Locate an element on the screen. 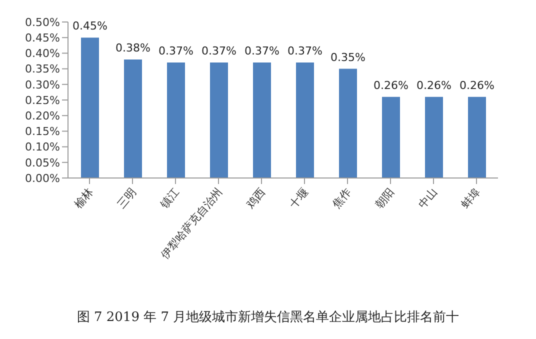  x-tick-label: 三明 is located at coordinates (126, 198).